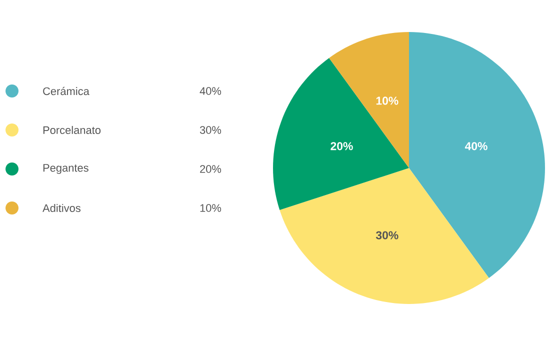  Describe the element at coordinates (387, 235) in the screenshot. I see `data-label: 30%` at that location.